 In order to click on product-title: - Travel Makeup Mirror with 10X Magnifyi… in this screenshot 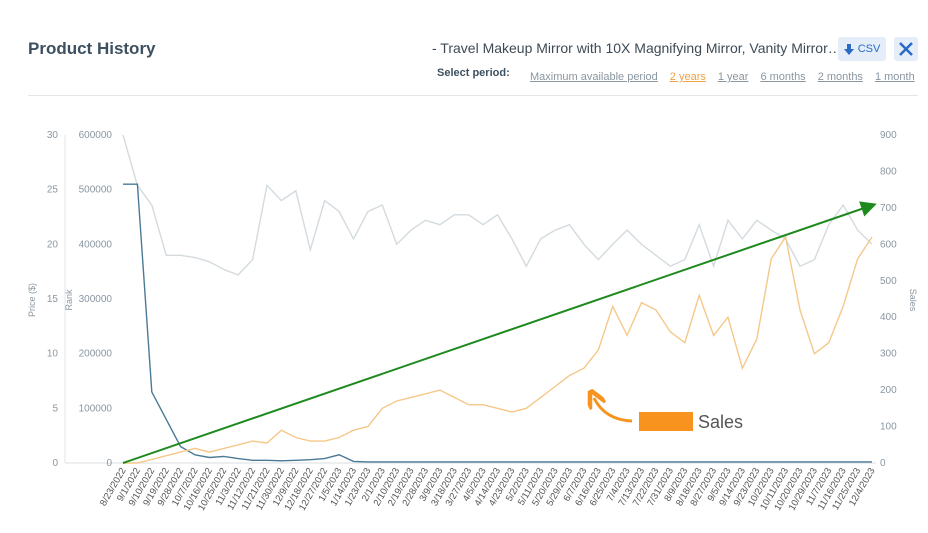, I will do `click(637, 48)`.